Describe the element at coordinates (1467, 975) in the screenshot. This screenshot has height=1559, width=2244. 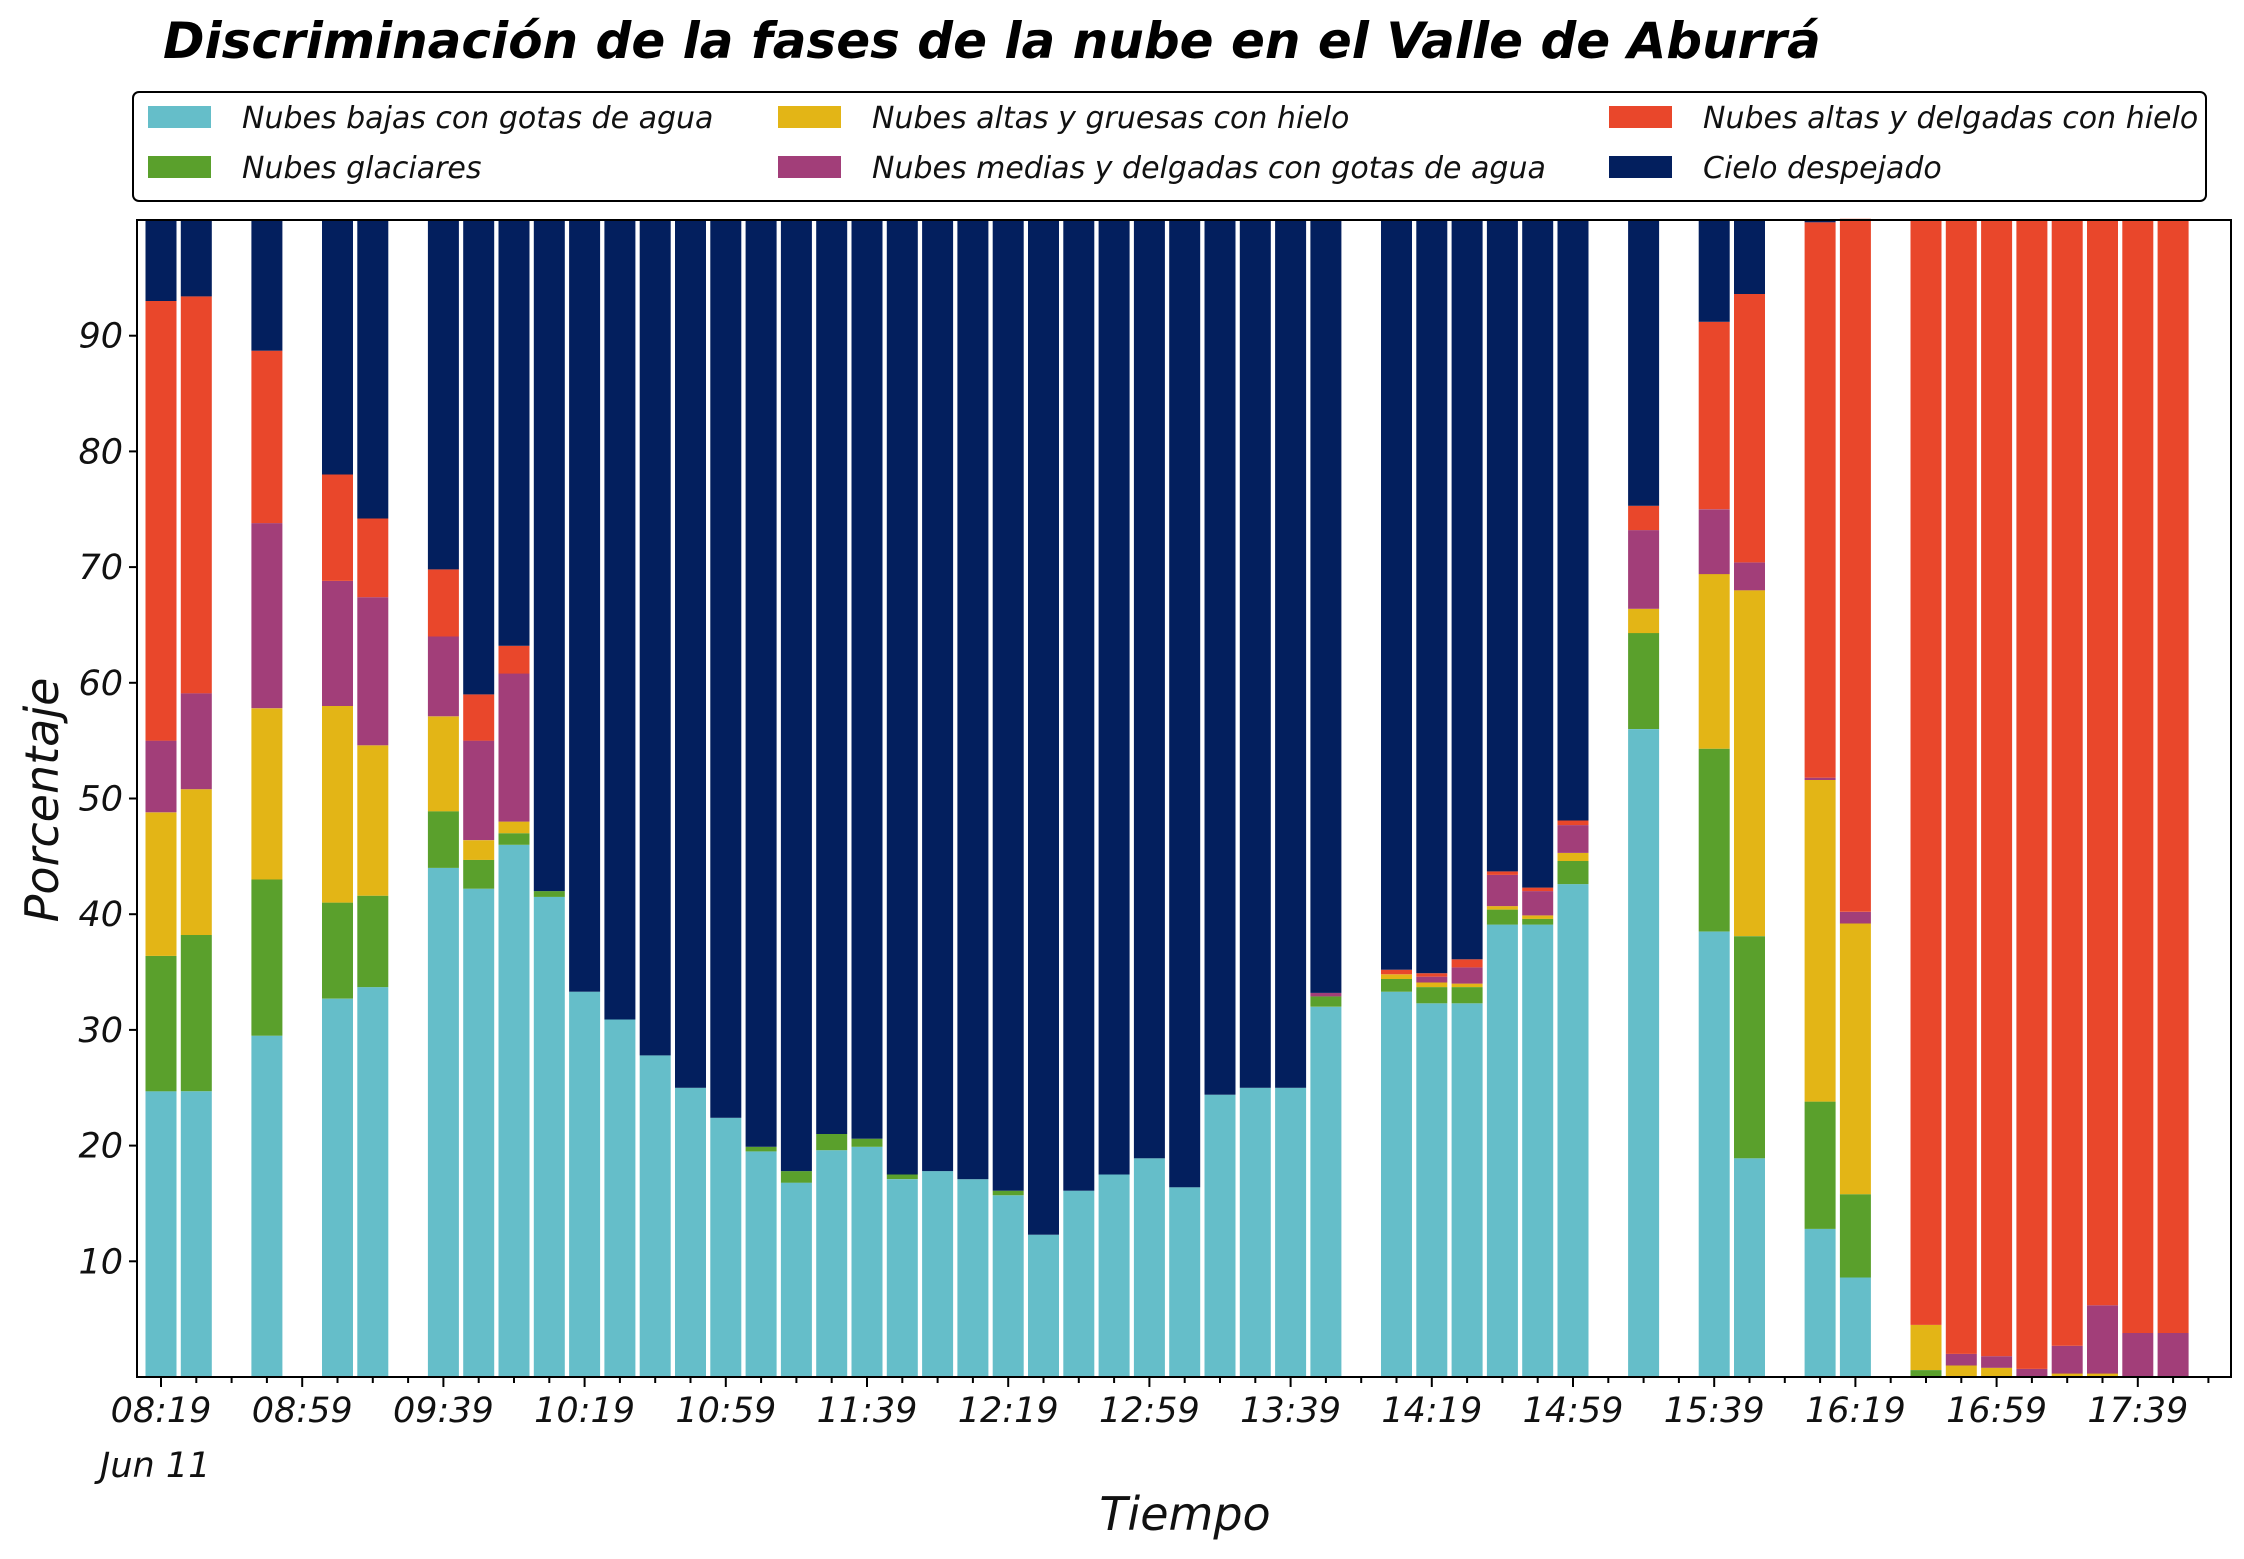
I see `bar-segment-1429-s3` at that location.